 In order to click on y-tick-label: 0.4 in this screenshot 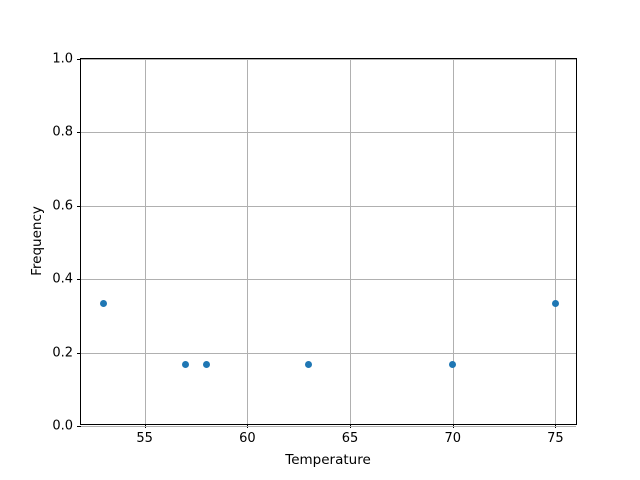, I will do `click(62, 279)`.